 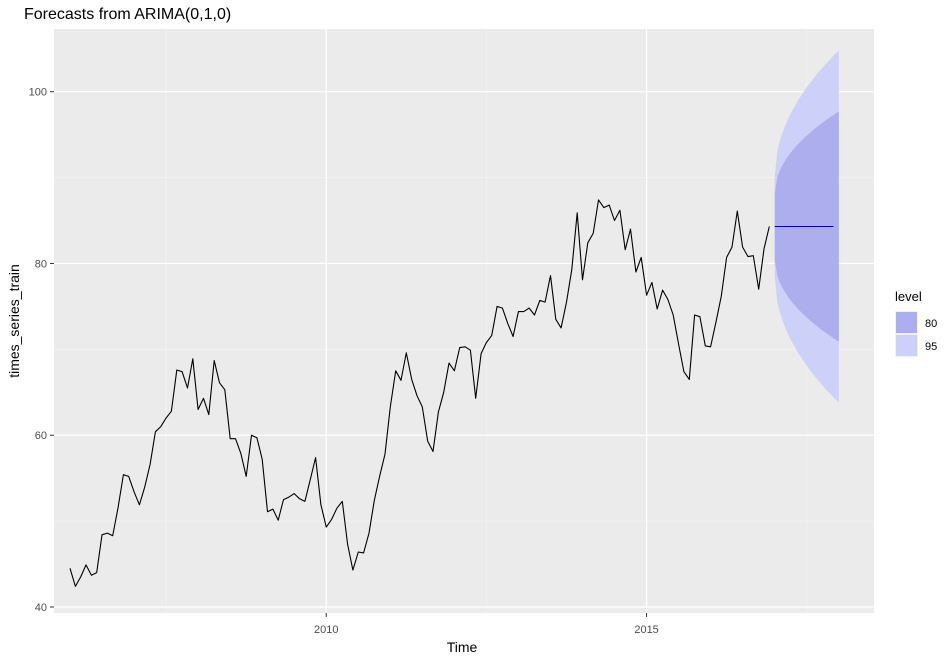 I want to click on y-tick-label: 40, so click(x=41, y=608).